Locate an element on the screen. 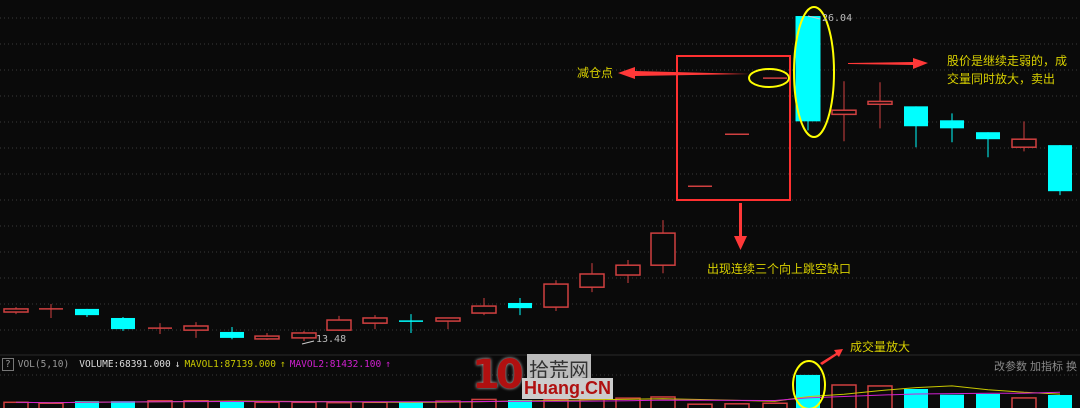 This screenshot has width=1080, height=408. mavol2-line is located at coordinates (538, 397).